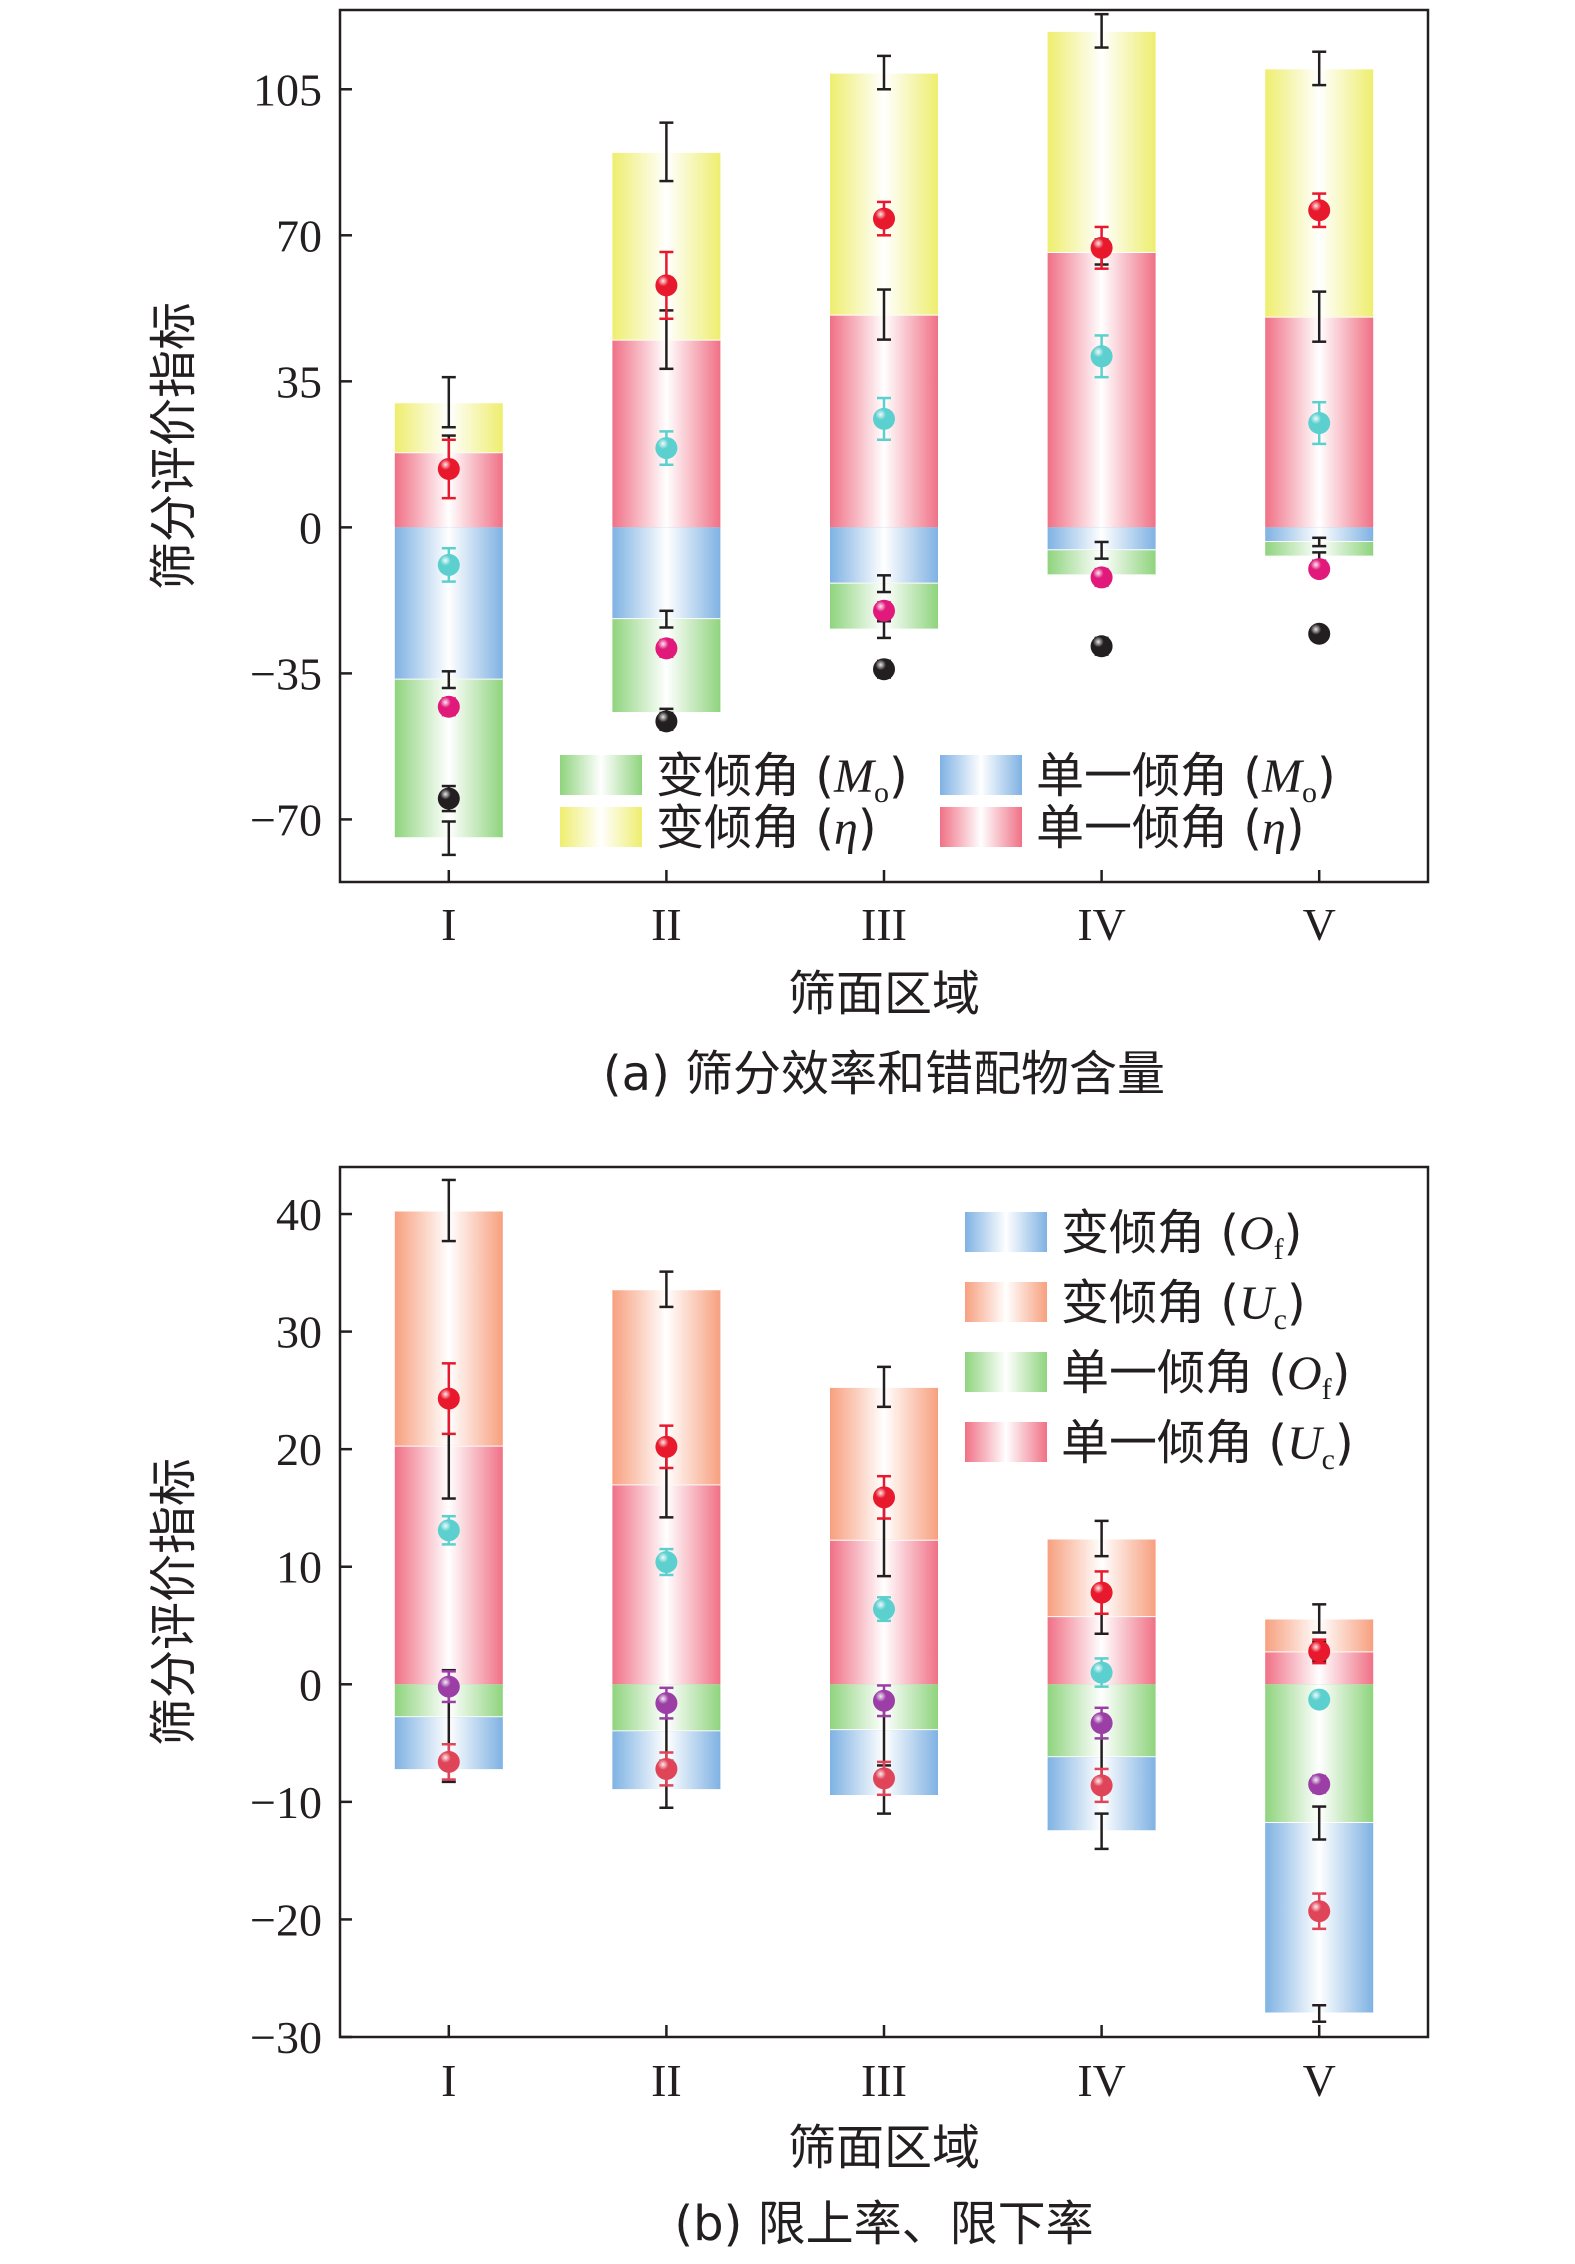 Image resolution: width=1575 pixels, height=2264 pixels. Describe the element at coordinates (884, 2148) in the screenshot. I see `panel-b-x-label: 筛面区域` at that location.